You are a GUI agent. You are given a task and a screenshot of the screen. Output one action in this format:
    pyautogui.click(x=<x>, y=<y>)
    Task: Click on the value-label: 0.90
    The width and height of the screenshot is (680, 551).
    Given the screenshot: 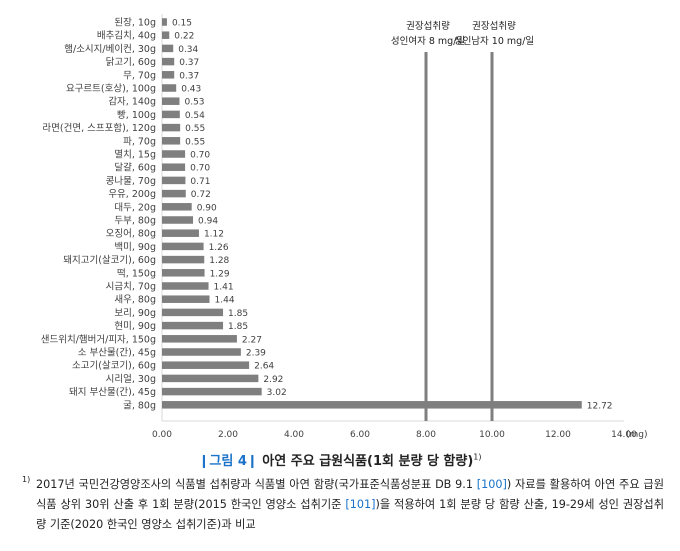 What is the action you would take?
    pyautogui.click(x=207, y=208)
    